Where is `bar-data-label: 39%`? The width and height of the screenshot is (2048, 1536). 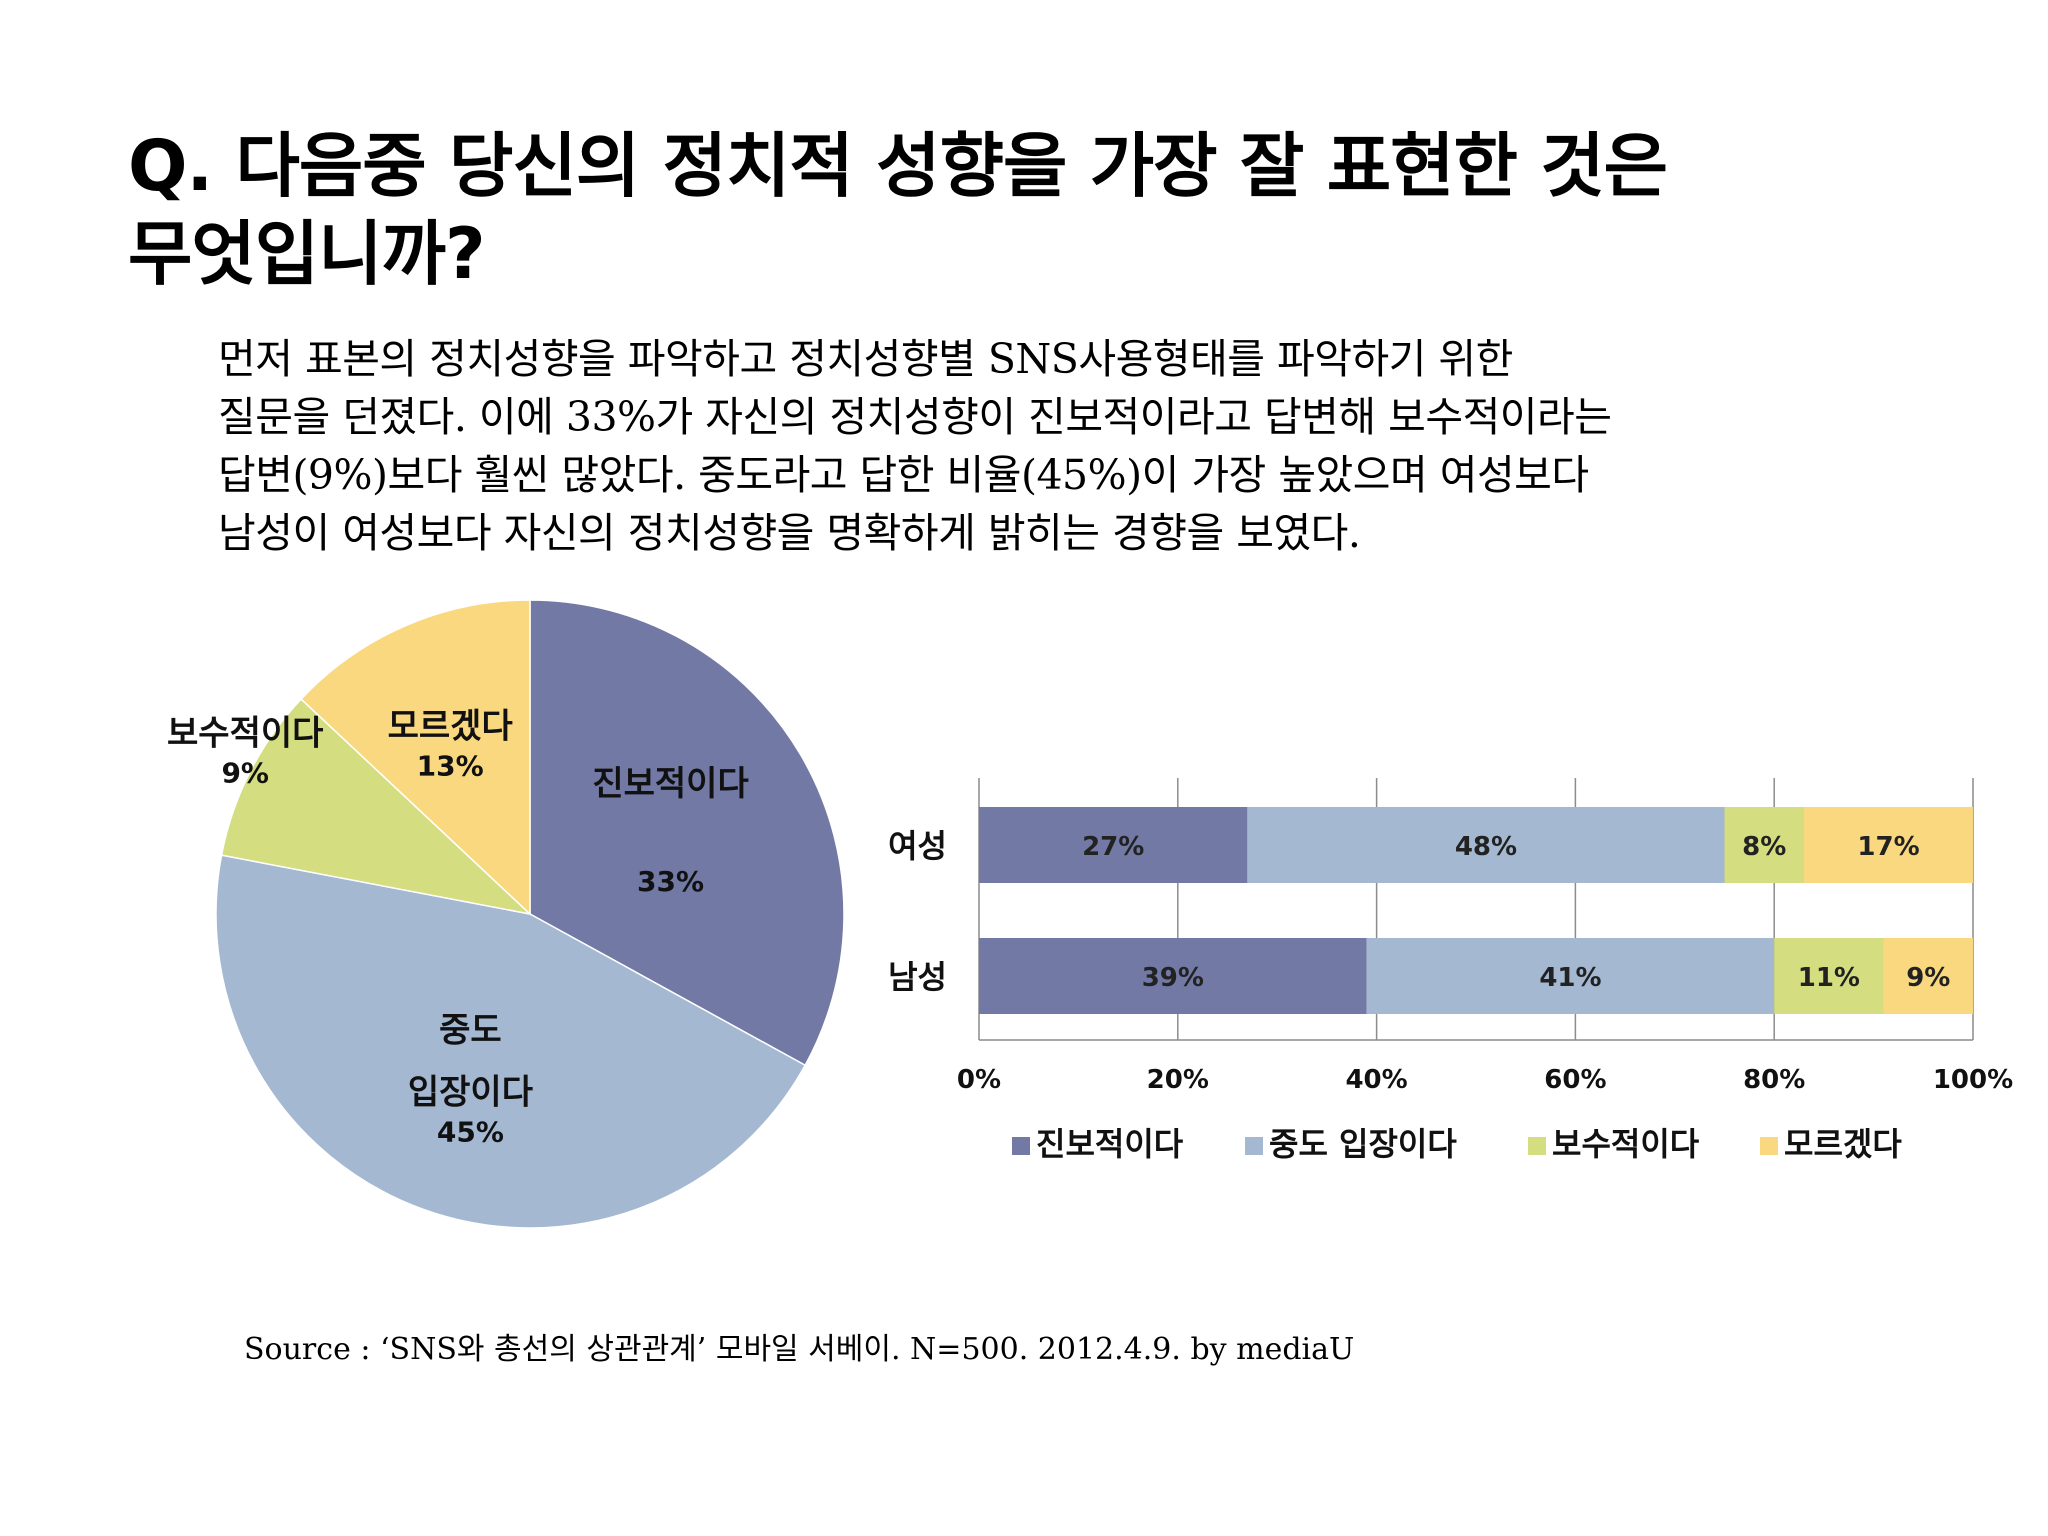 bar-data-label: 39% is located at coordinates (1173, 978).